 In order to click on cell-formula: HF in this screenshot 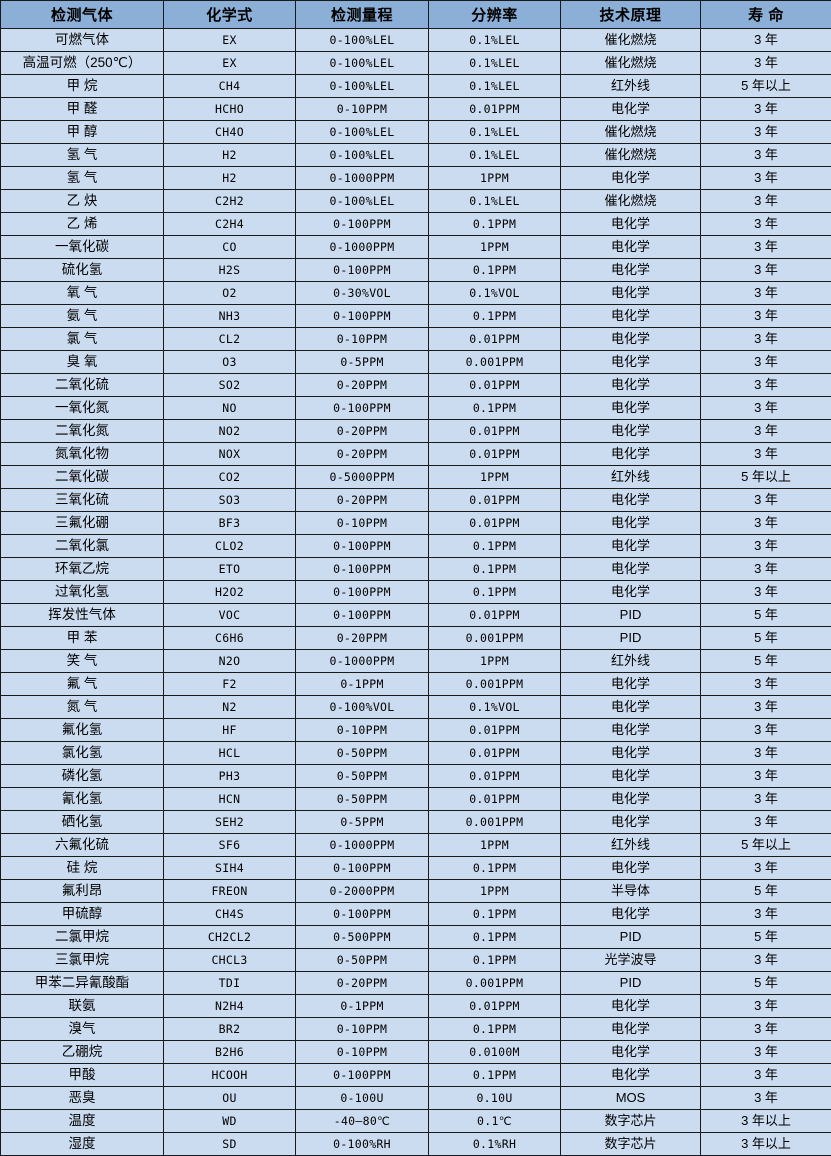, I will do `click(230, 730)`.